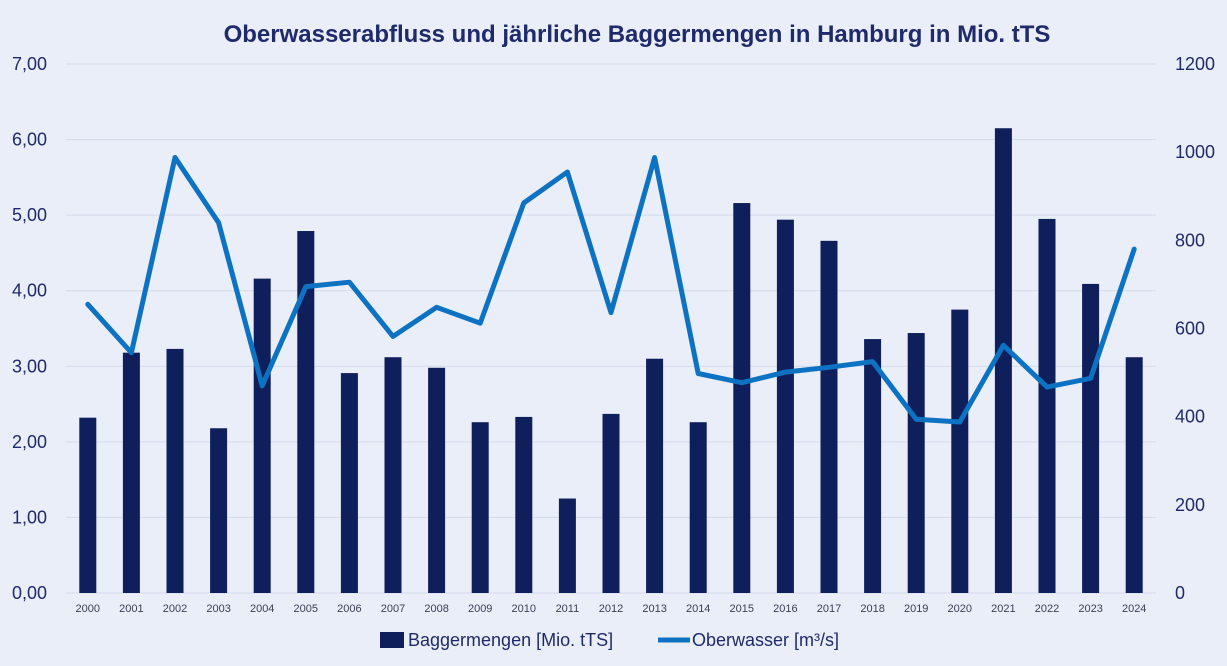 The image size is (1227, 666). Describe the element at coordinates (131, 609) in the screenshot. I see `x-tick-label: 2001` at that location.